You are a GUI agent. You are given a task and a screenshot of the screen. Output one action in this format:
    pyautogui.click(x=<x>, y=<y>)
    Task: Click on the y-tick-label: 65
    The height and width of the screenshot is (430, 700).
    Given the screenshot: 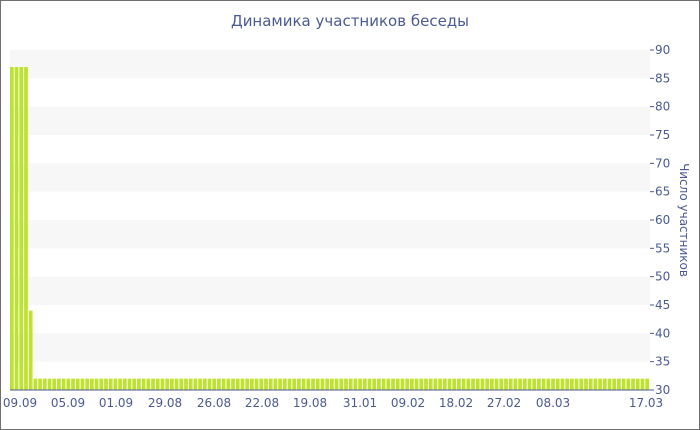 What is the action you would take?
    pyautogui.click(x=662, y=192)
    